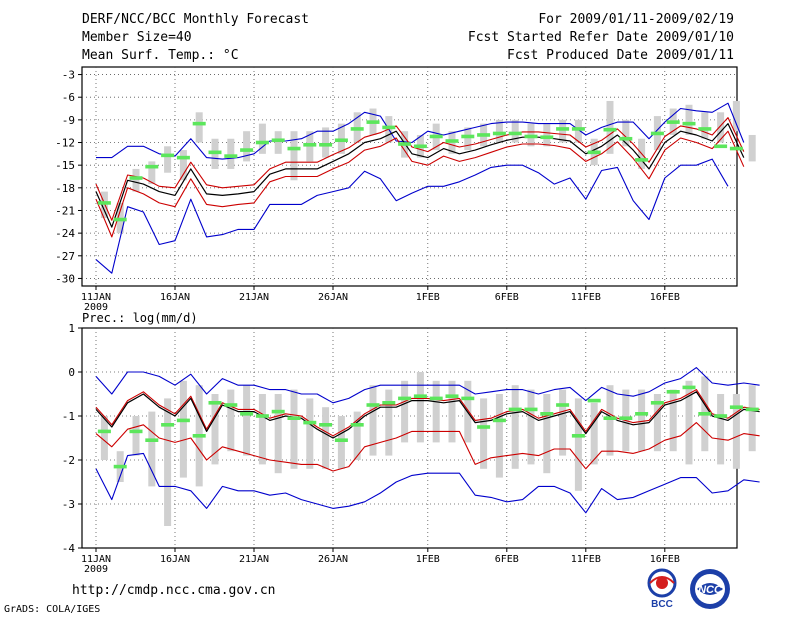 This screenshot has height=618, width=800. I want to click on temperature-xtick-year: 2009, so click(96, 307).